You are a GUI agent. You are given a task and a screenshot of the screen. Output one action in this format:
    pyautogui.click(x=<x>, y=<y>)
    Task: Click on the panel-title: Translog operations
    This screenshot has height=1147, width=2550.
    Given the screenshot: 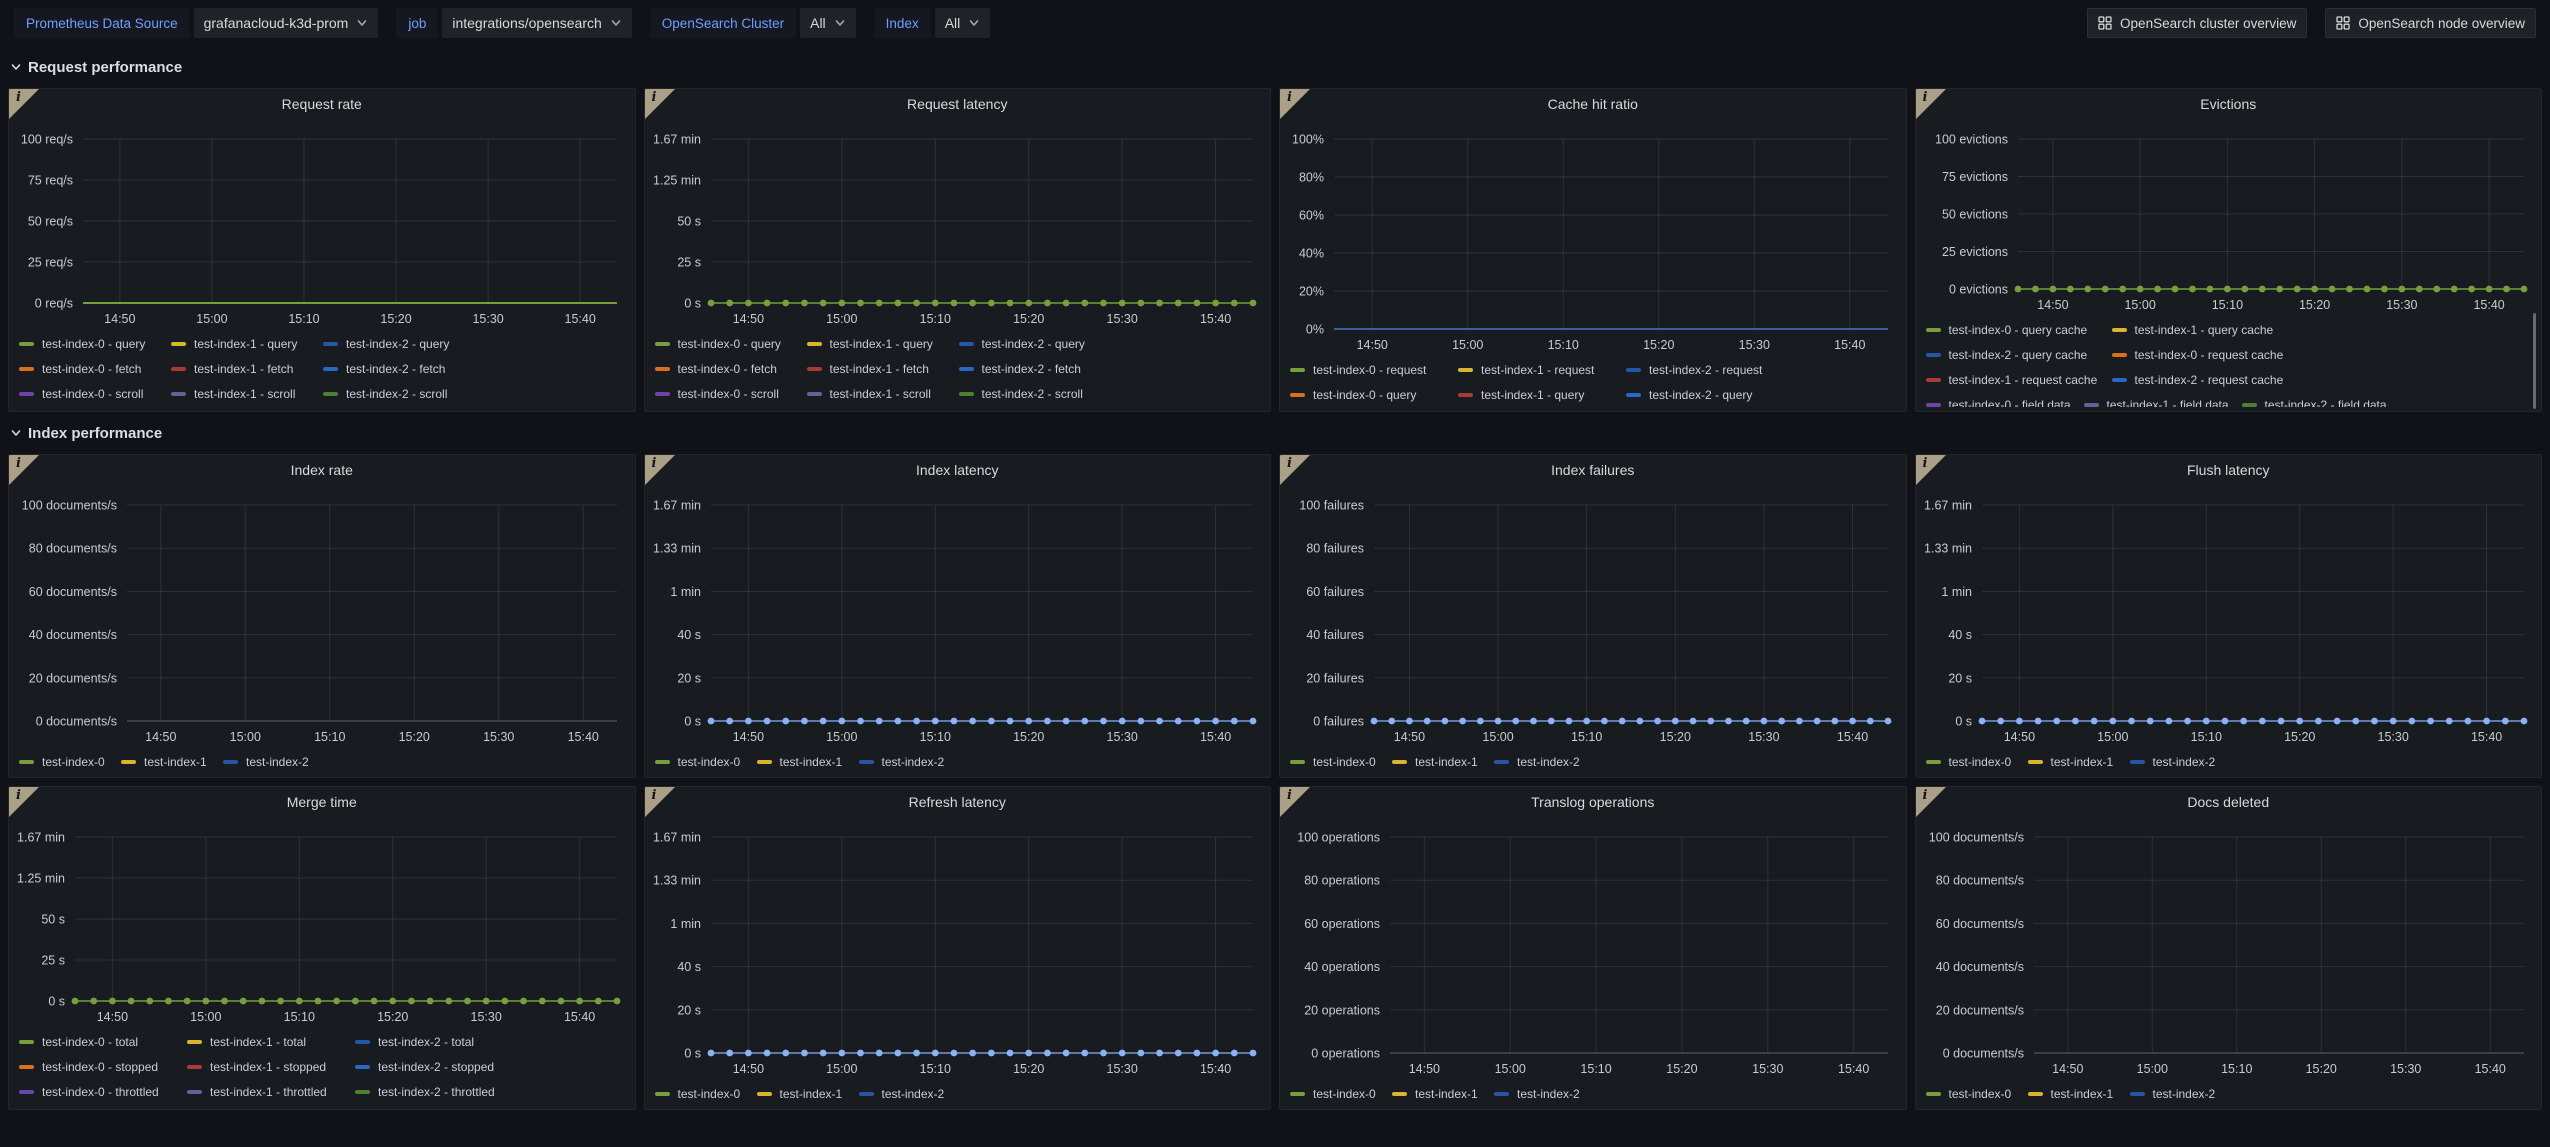 What is the action you would take?
    pyautogui.click(x=1593, y=802)
    